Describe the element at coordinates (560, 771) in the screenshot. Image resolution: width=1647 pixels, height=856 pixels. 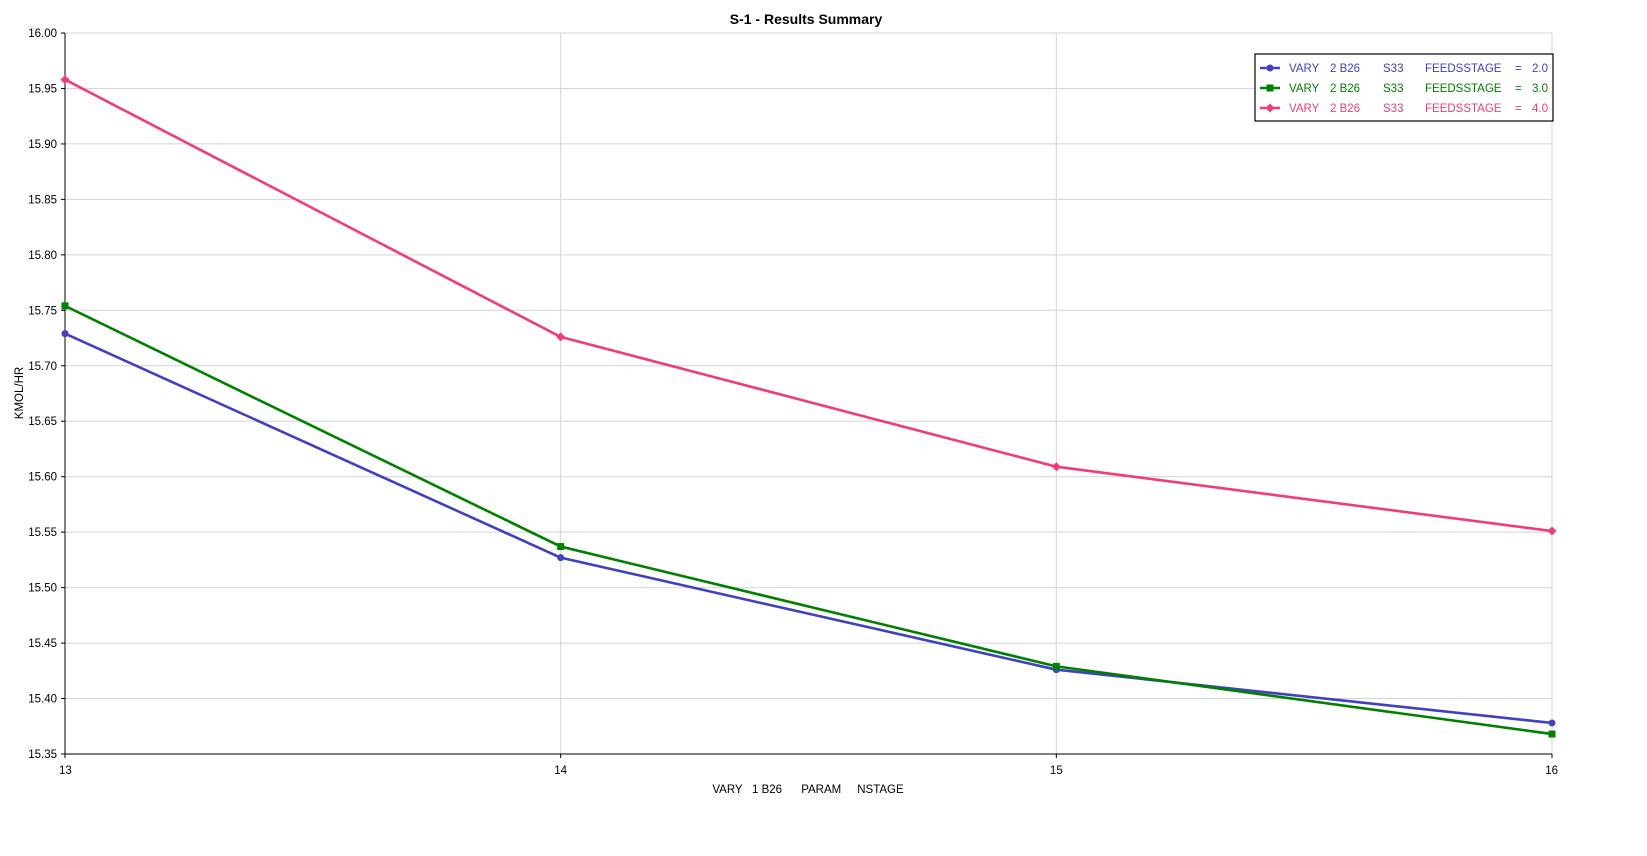
I see `x-tick-label: 14` at that location.